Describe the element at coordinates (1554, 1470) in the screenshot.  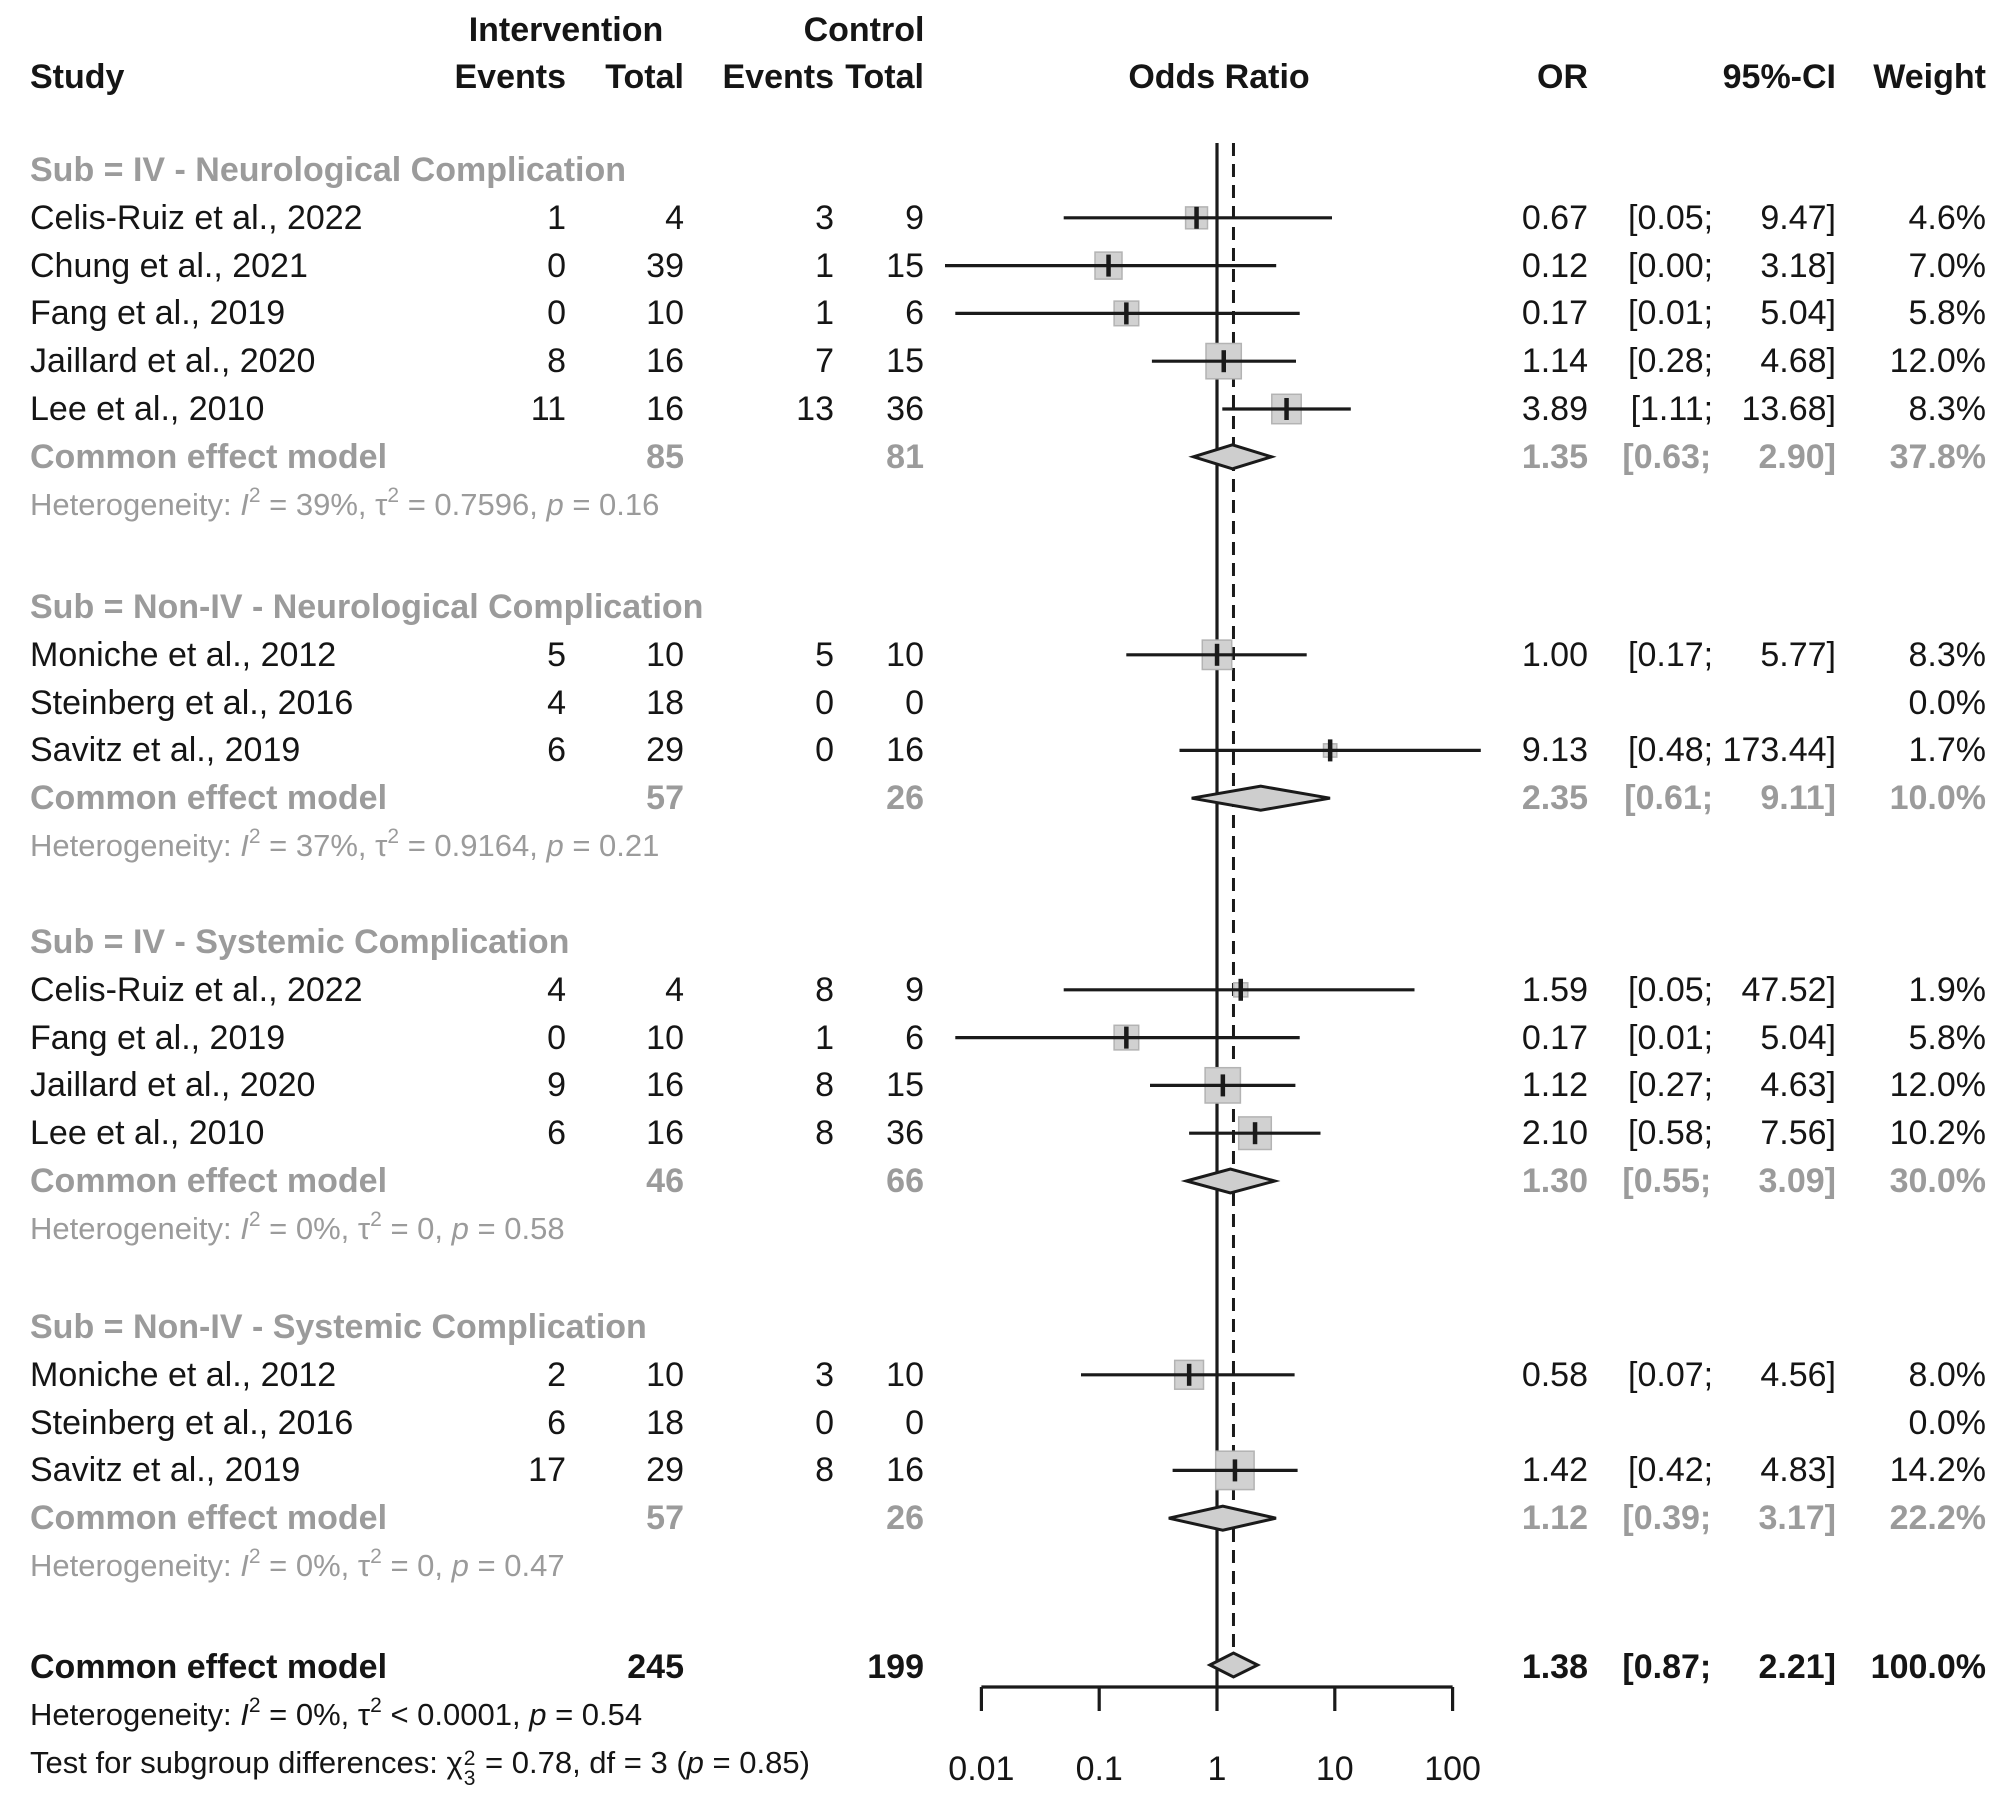
I see `or-value-cell: 1.42` at that location.